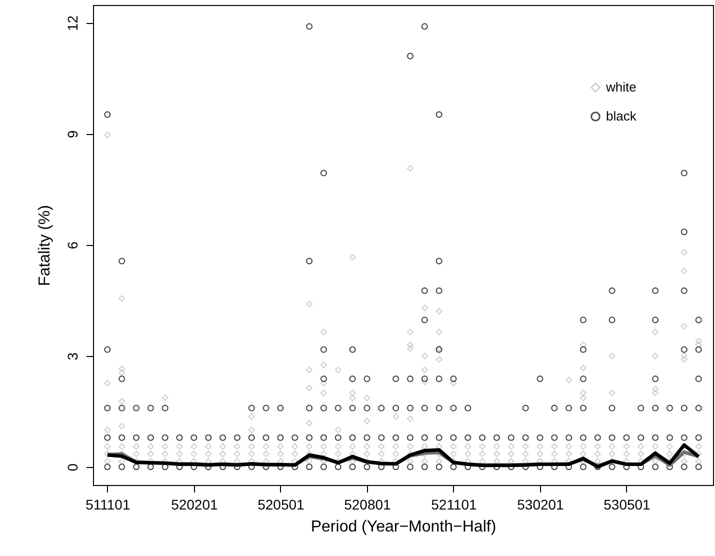 This screenshot has width=715, height=556. Describe the element at coordinates (72, 467) in the screenshot. I see `y-tick-label: 0` at that location.